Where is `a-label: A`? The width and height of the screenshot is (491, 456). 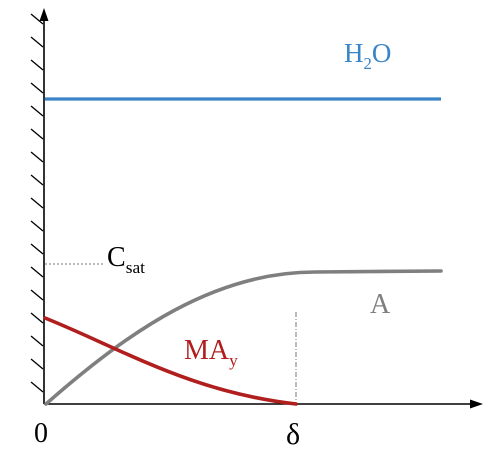
a-label: A is located at coordinates (380, 304).